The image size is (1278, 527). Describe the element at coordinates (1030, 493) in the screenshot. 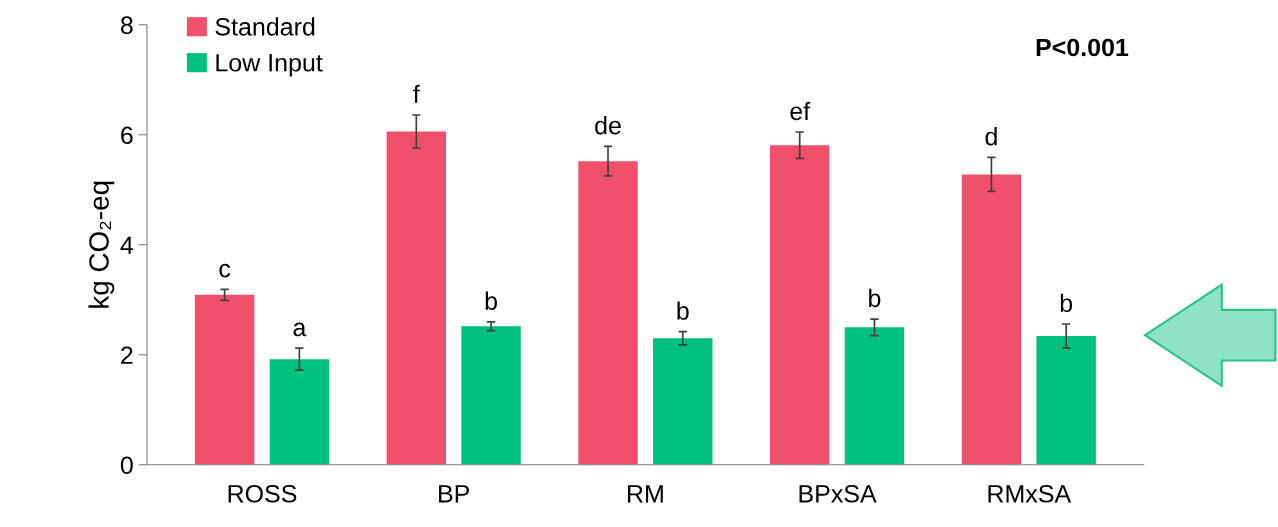

I see `x-tick-label: RMxSA` at that location.